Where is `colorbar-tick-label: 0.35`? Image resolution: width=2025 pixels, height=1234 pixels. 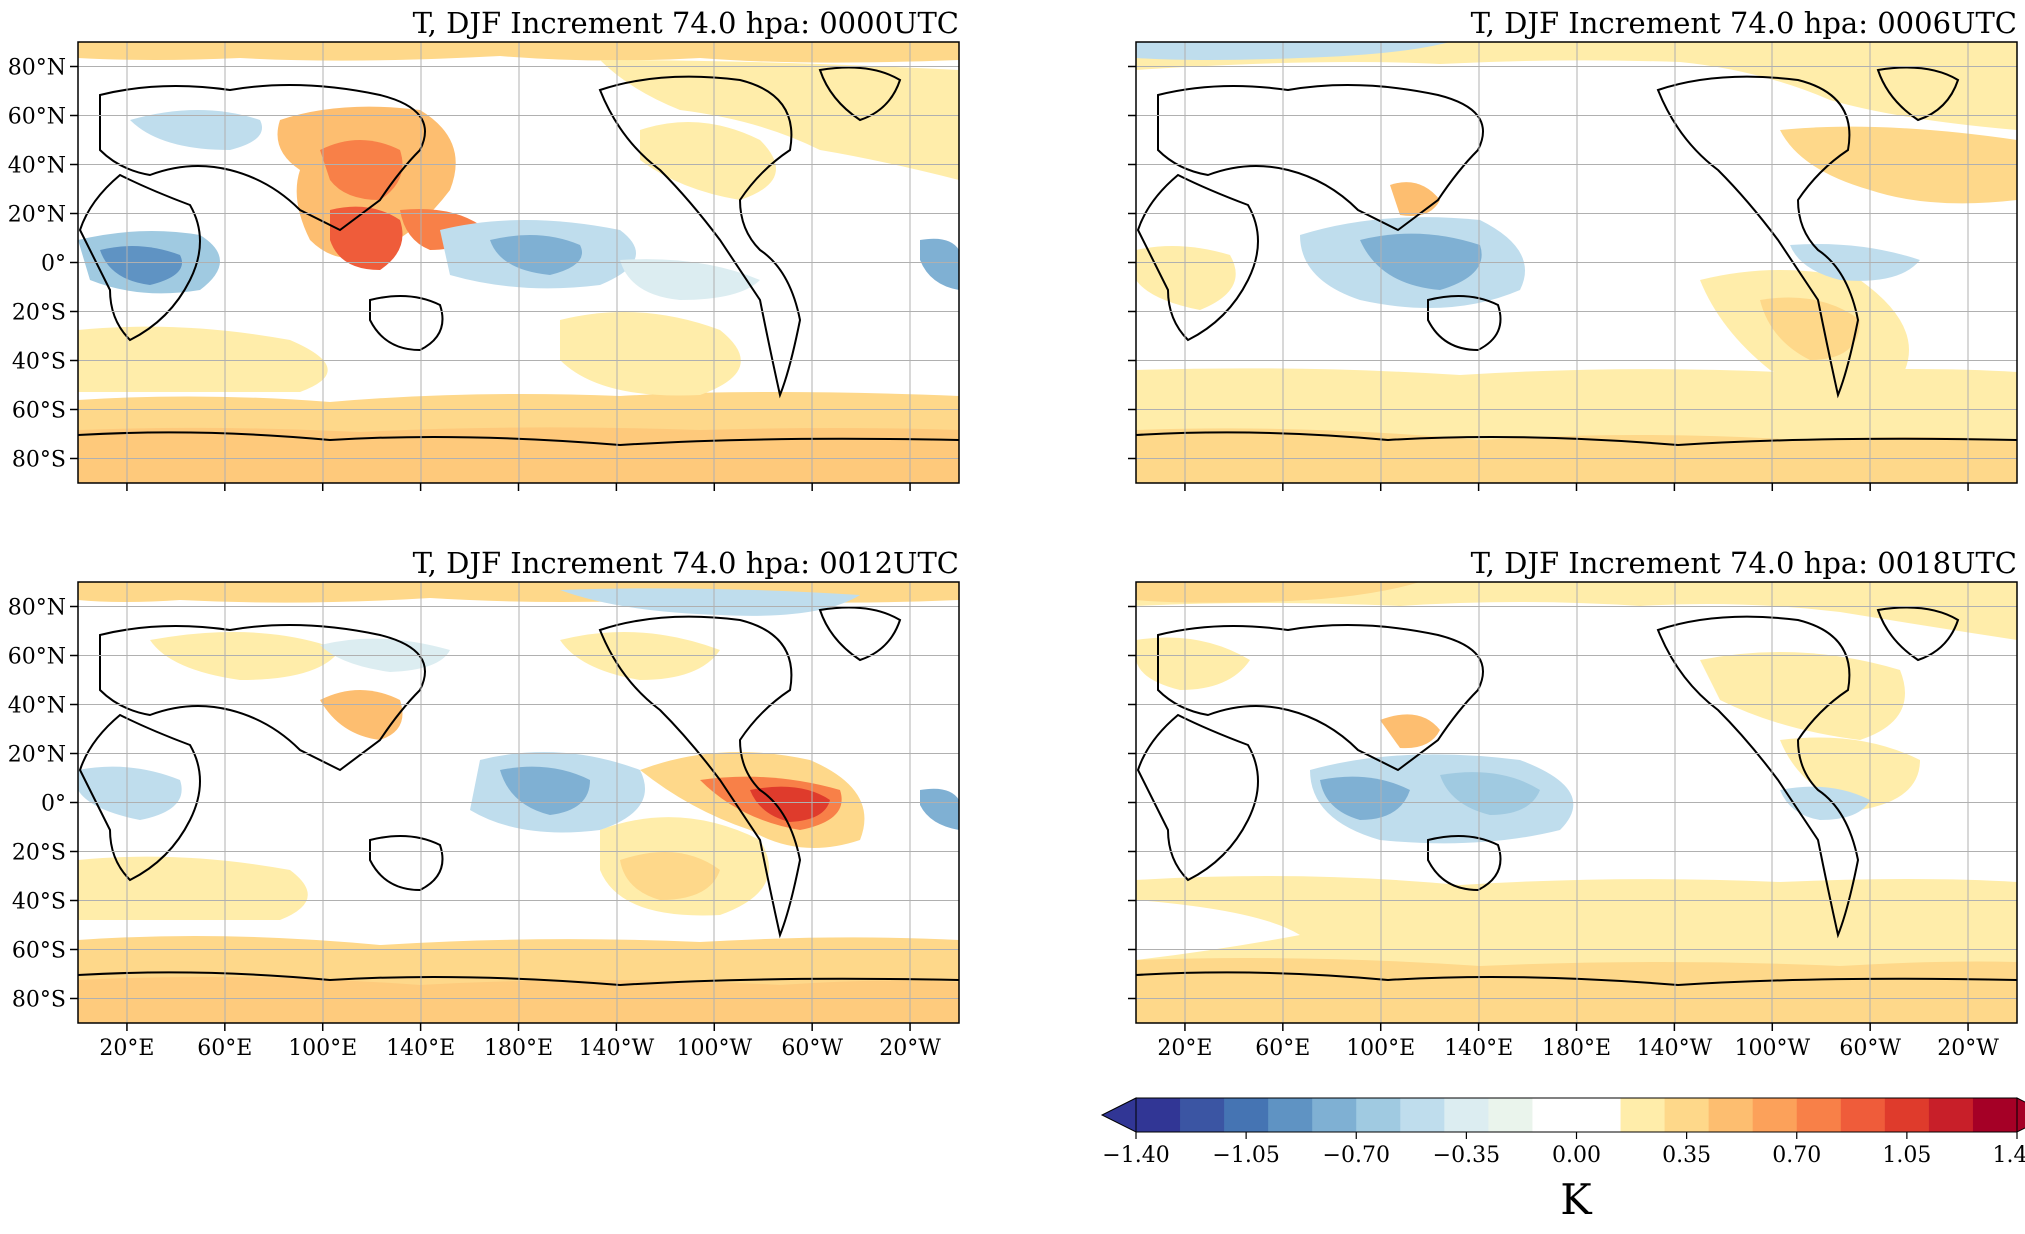 colorbar-tick-label: 0.35 is located at coordinates (1686, 1155).